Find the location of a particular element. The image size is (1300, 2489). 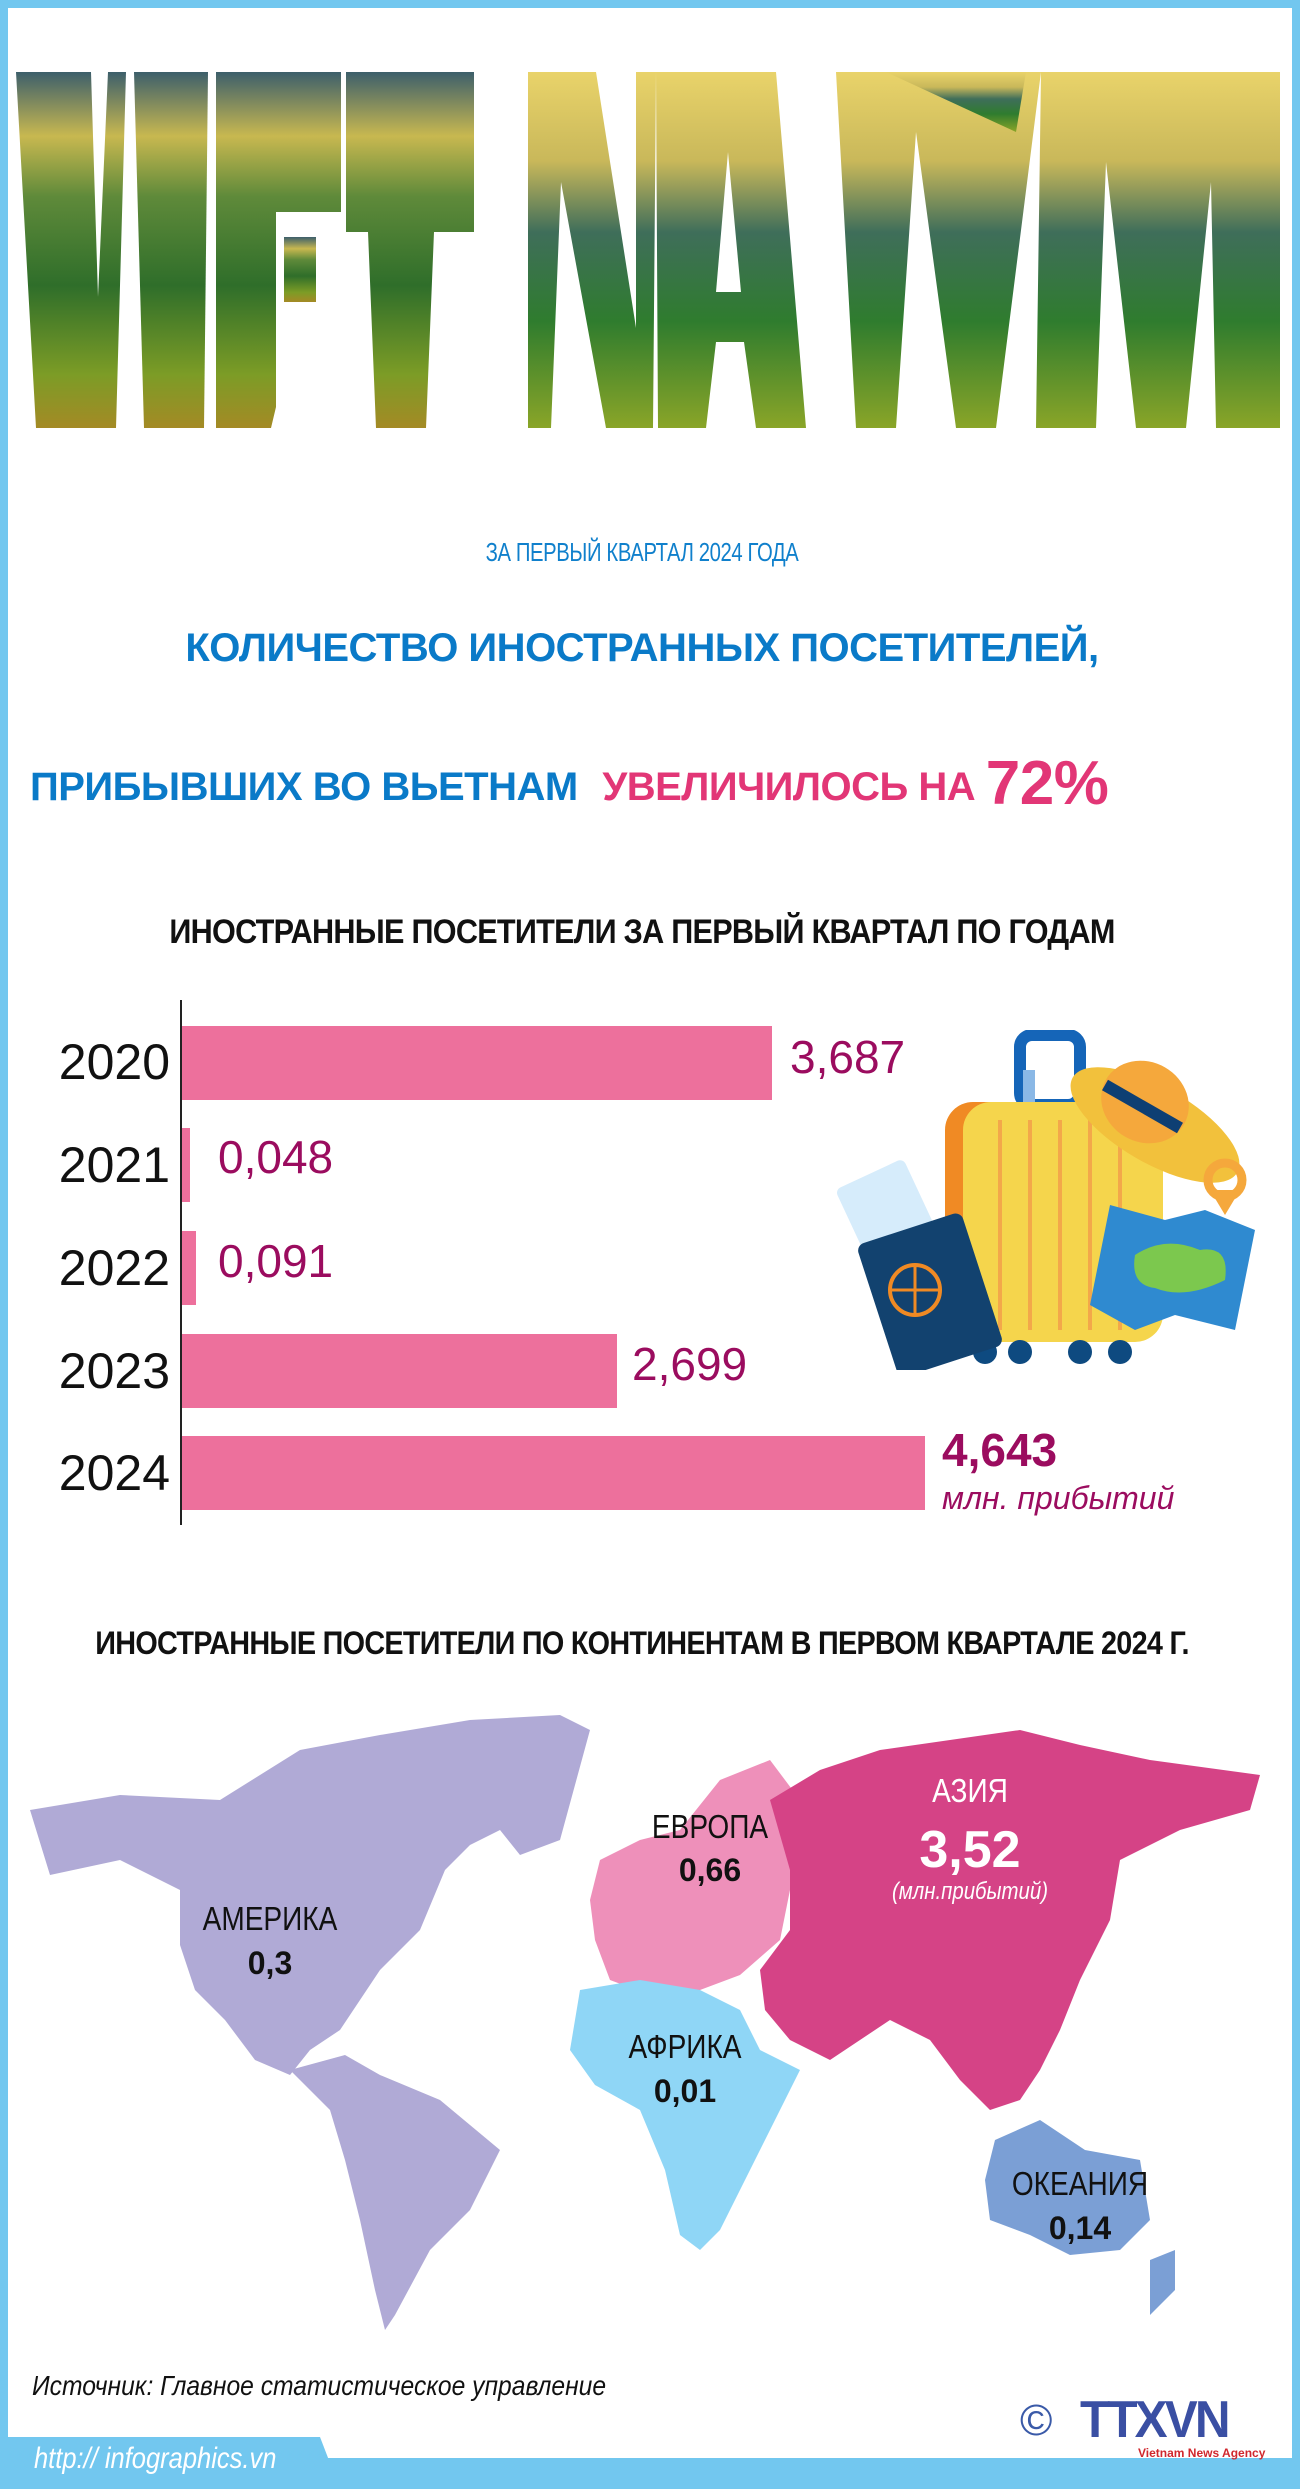

europe-value: 0,66 is located at coordinates (710, 1870).